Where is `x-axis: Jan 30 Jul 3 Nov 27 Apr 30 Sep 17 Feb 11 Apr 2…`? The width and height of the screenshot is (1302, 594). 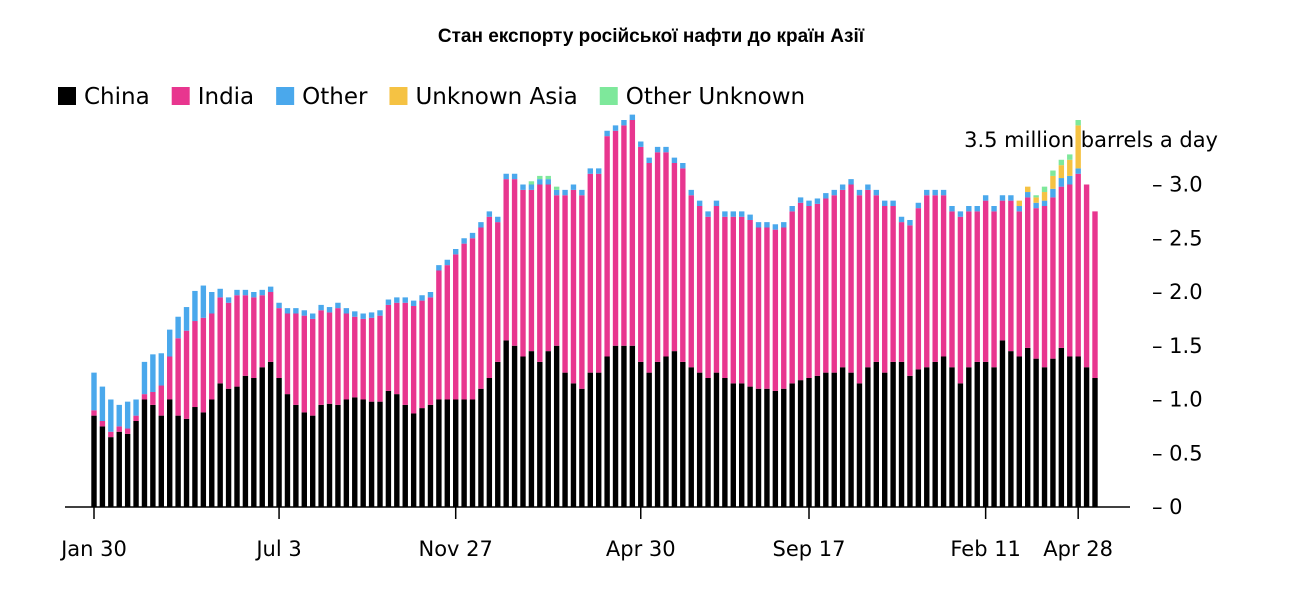
x-axis: Jan 30 Jul 3 Nov 27 Apr 30 Sep 17 Feb 11 Apr 2… is located at coordinates (586, 534).